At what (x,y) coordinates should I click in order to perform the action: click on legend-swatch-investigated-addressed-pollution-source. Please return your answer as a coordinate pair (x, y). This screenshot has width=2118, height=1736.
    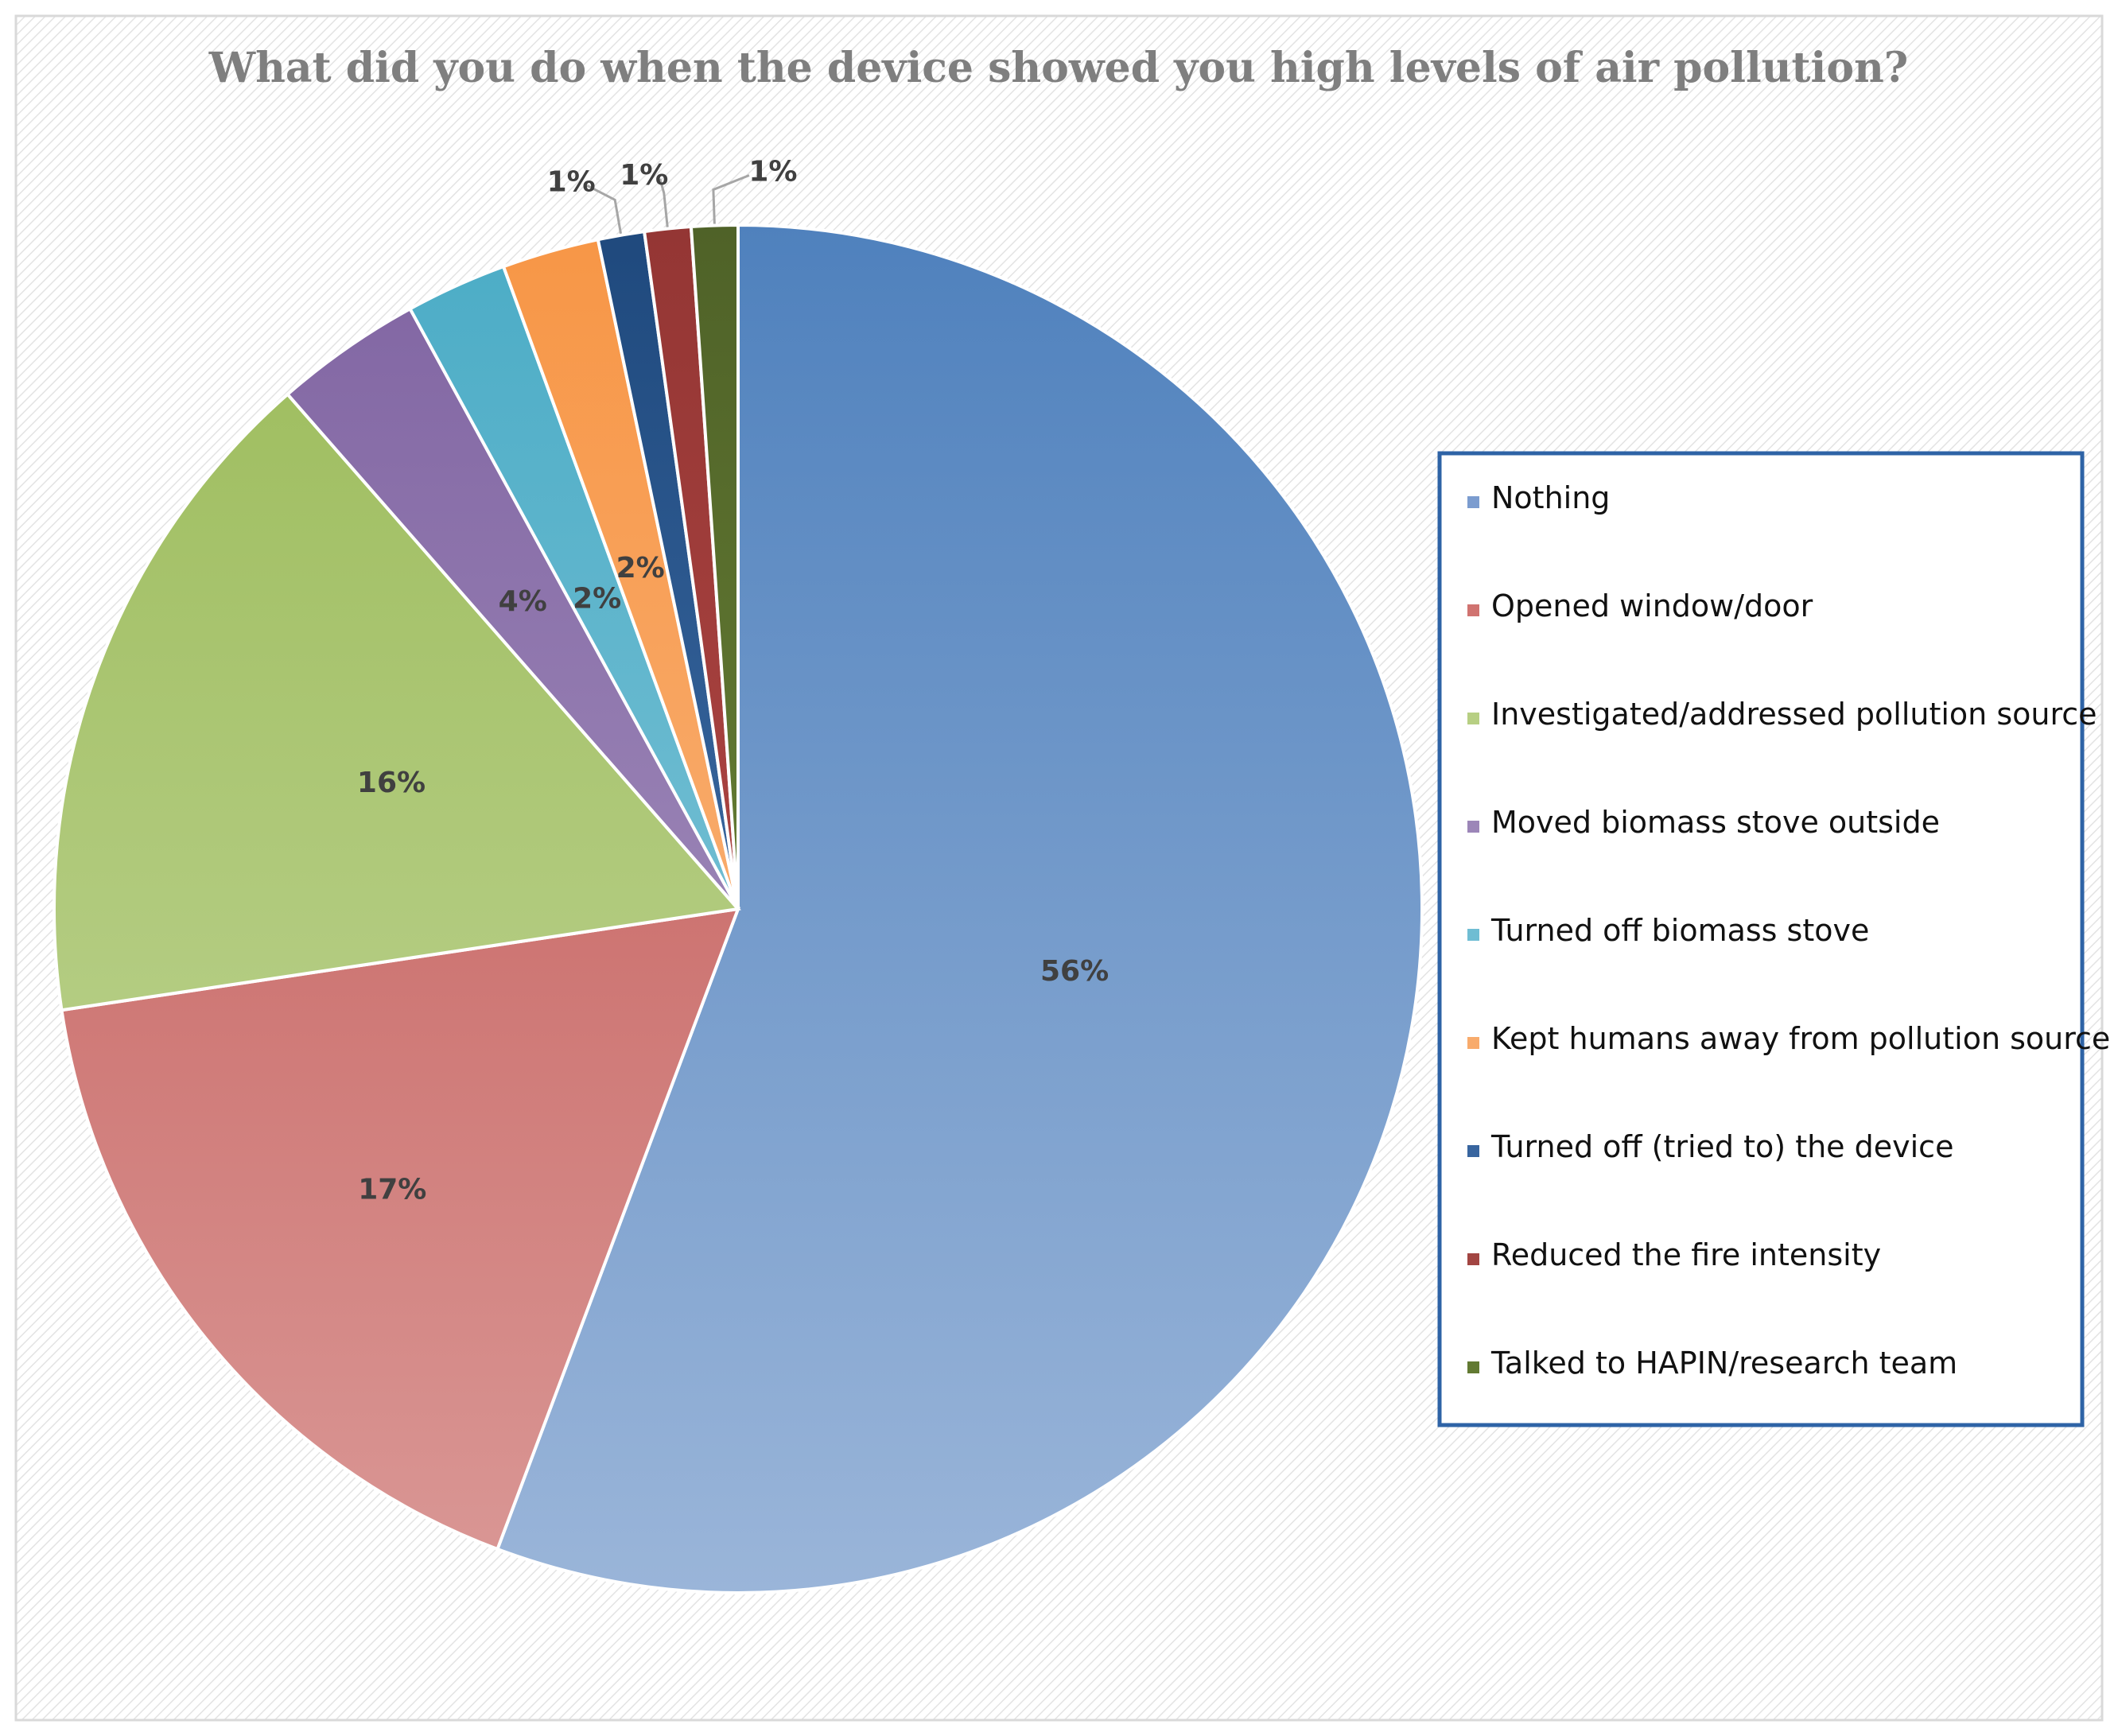
    Looking at the image, I should click on (1473, 718).